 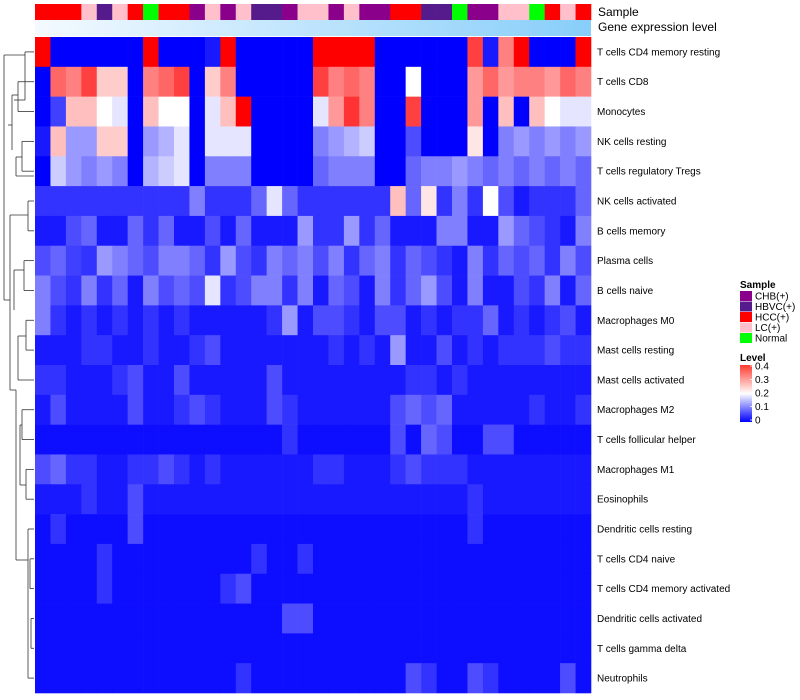 I want to click on level-legend-tick-label: 0.1, so click(x=762, y=407).